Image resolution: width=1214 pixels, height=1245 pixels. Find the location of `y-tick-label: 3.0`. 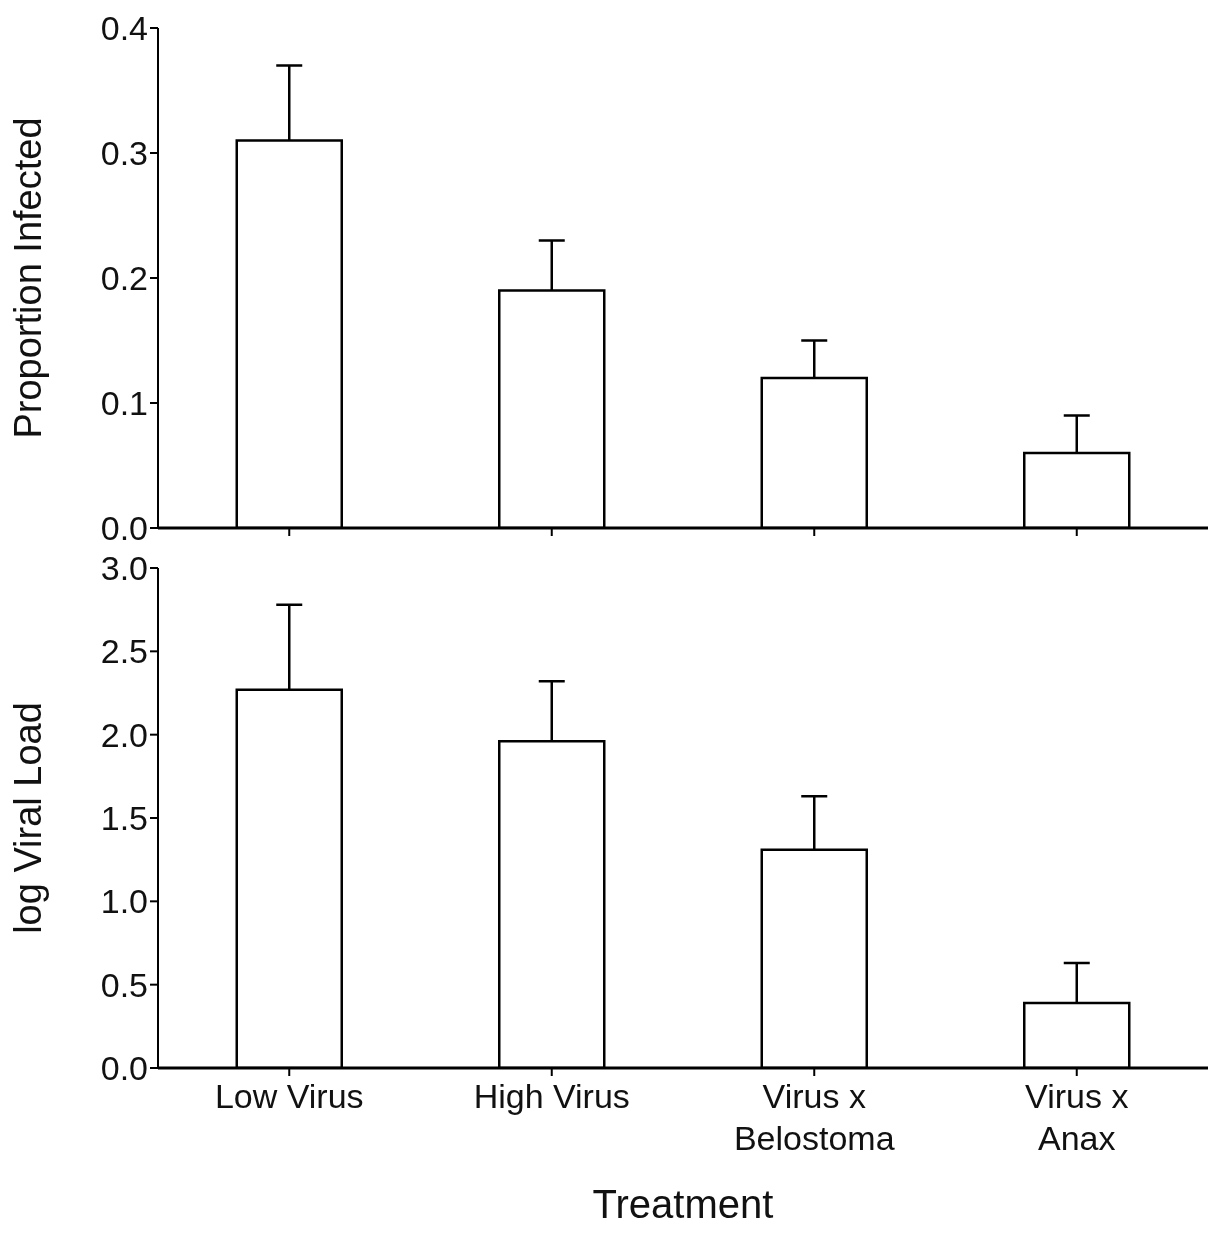

y-tick-label: 3.0 is located at coordinates (124, 568).